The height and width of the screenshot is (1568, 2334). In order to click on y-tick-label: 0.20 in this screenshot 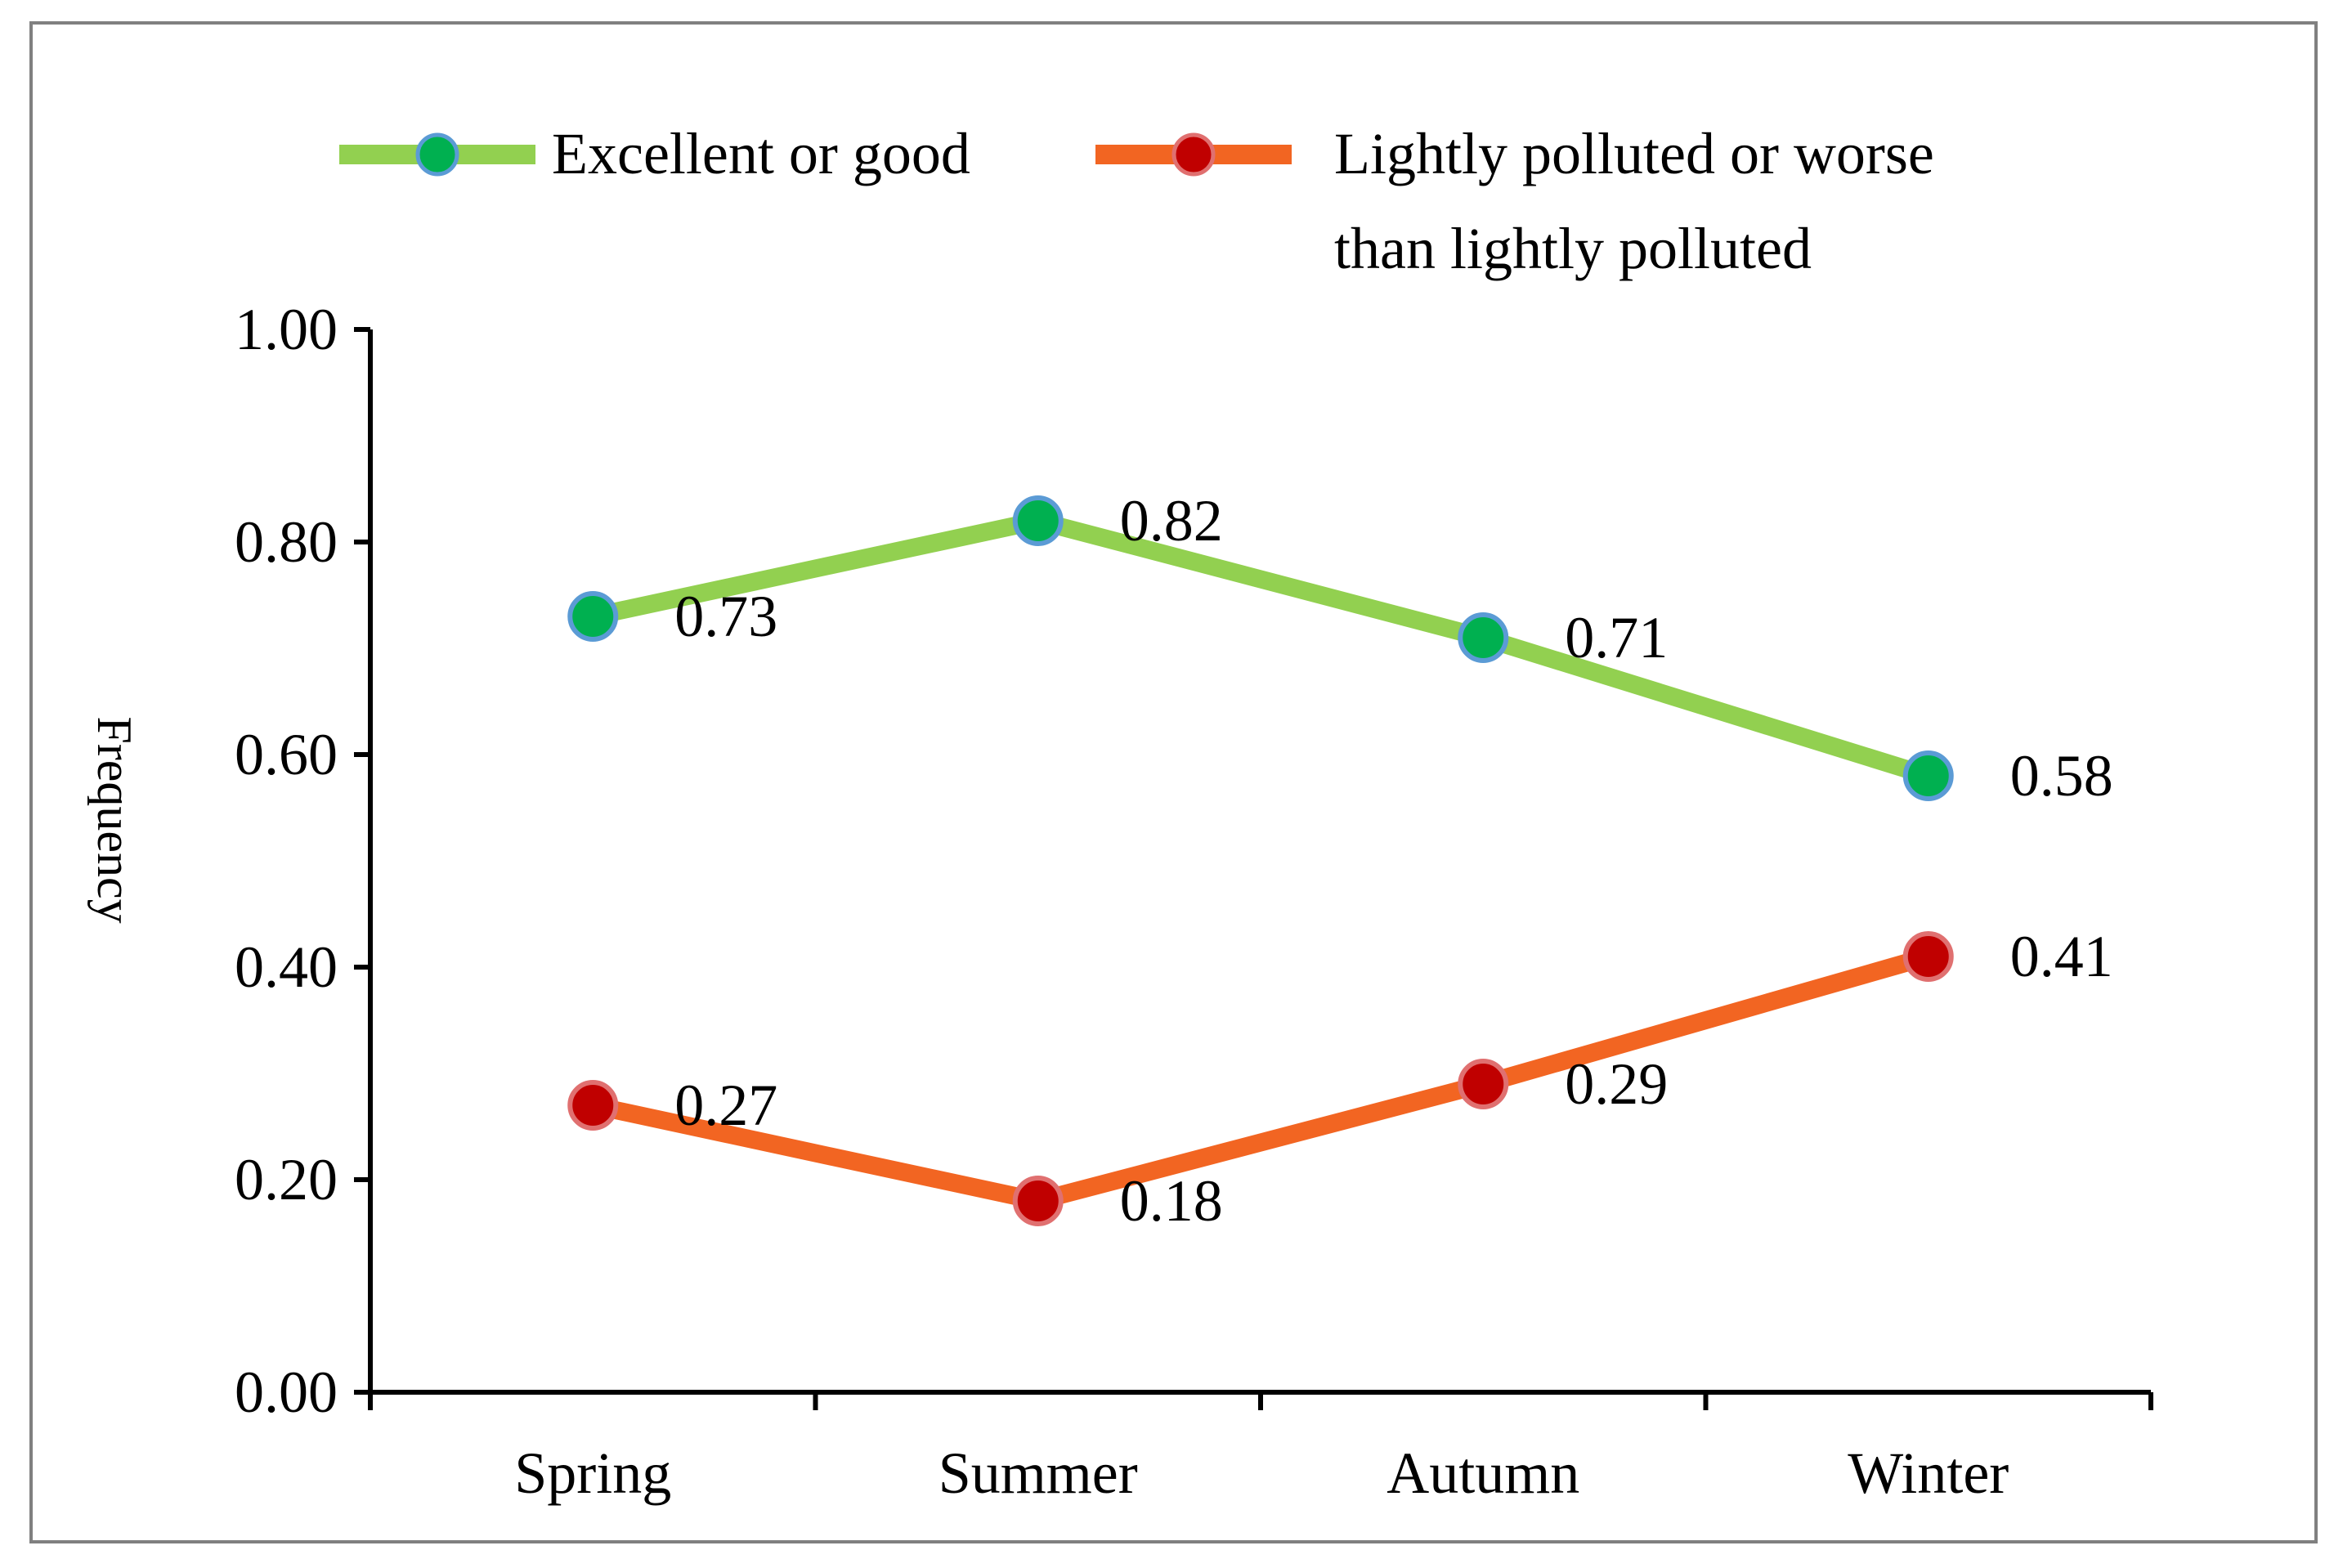, I will do `click(286, 1179)`.